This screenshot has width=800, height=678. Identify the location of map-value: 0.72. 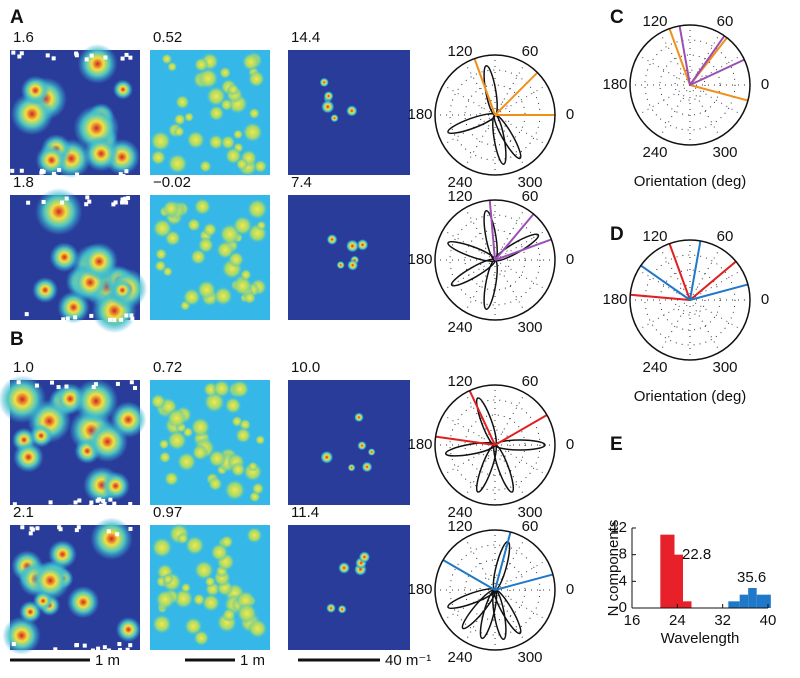
(167, 367).